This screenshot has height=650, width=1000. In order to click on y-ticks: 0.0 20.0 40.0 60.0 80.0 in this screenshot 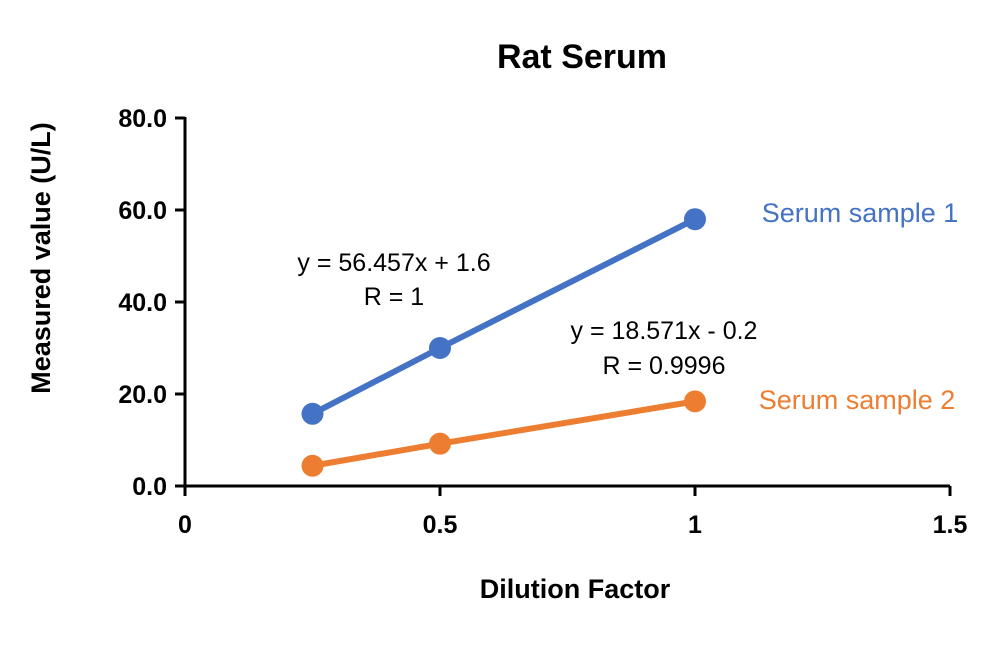, I will do `click(151, 303)`.